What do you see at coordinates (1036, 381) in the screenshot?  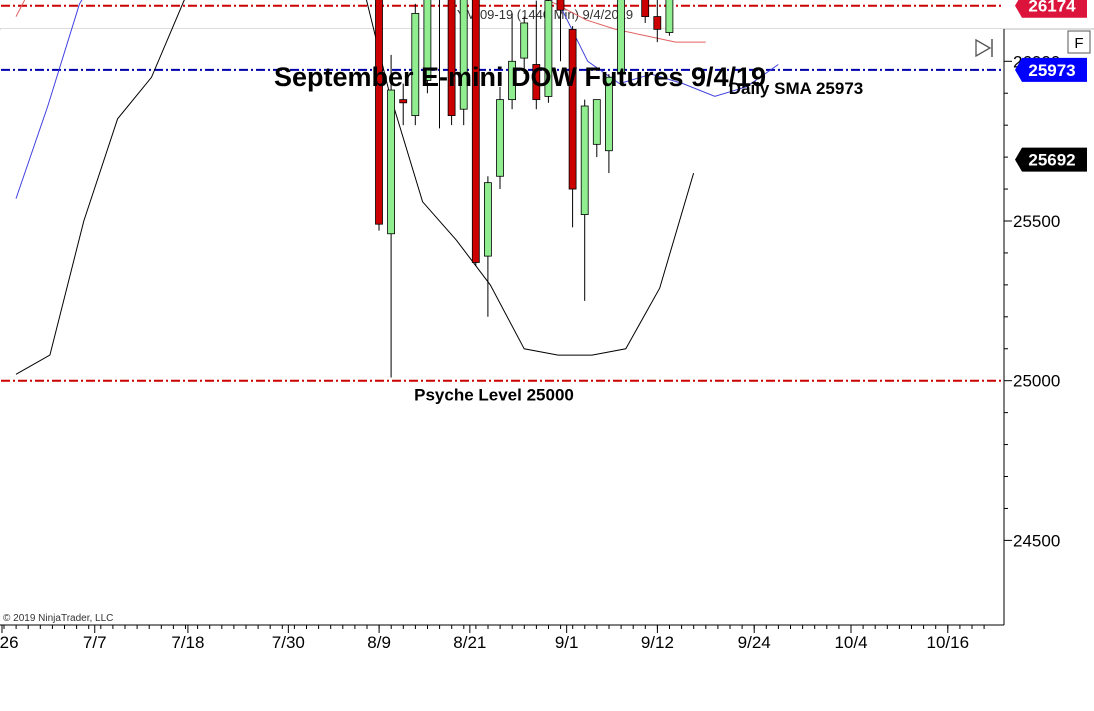 I see `y-tick-label: 25000` at bounding box center [1036, 381].